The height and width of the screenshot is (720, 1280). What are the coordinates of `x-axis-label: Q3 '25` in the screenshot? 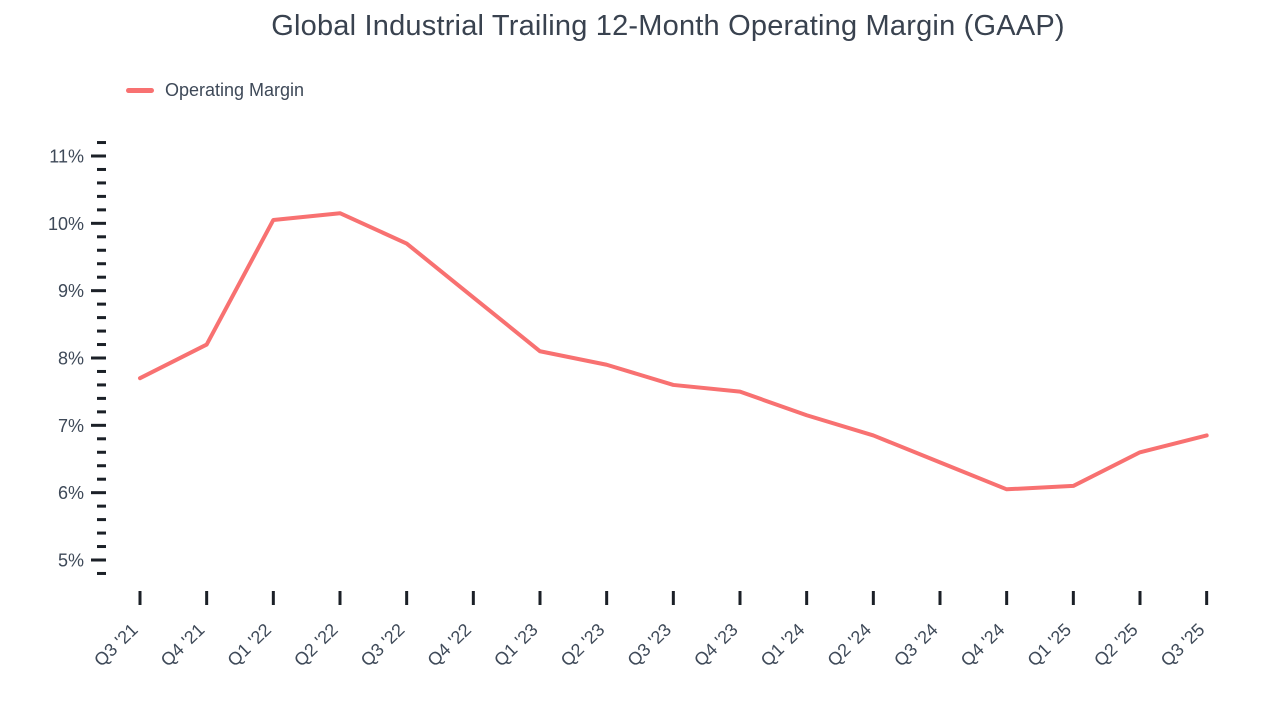 It's located at (1183, 644).